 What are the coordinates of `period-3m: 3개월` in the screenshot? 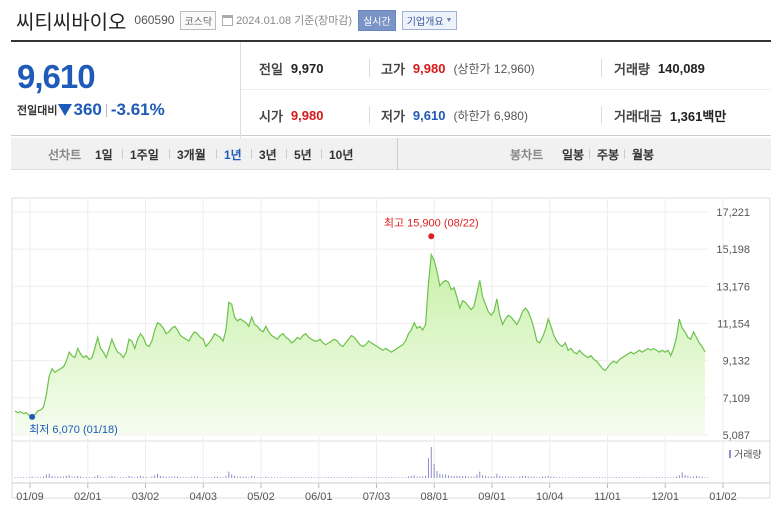 It's located at (191, 155).